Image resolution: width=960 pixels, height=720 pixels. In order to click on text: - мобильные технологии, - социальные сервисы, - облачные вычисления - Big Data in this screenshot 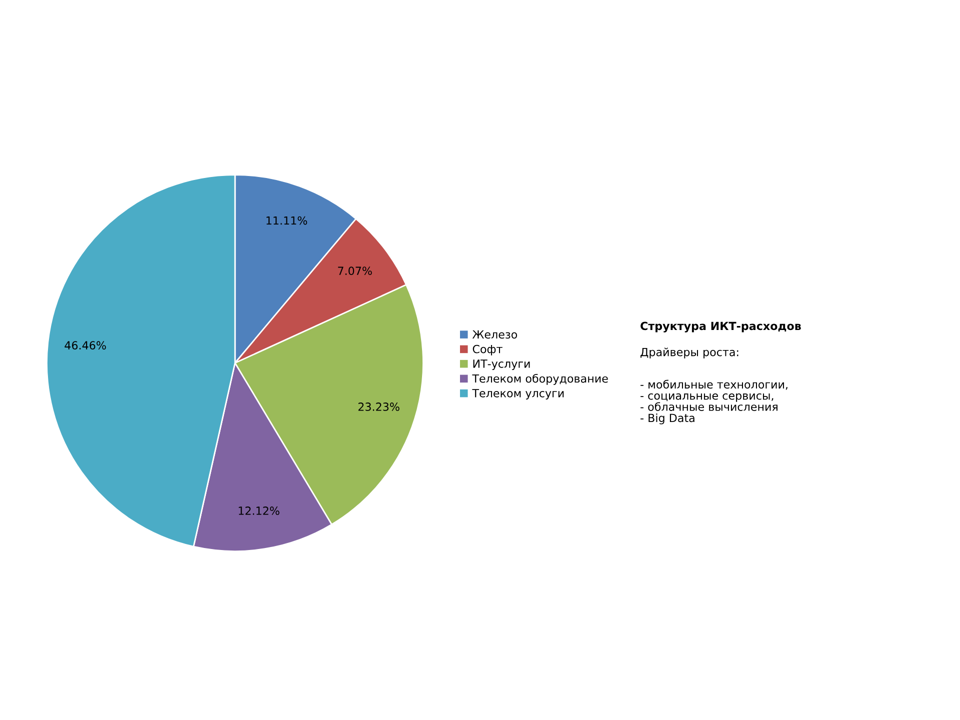, I will do `click(714, 402)`.